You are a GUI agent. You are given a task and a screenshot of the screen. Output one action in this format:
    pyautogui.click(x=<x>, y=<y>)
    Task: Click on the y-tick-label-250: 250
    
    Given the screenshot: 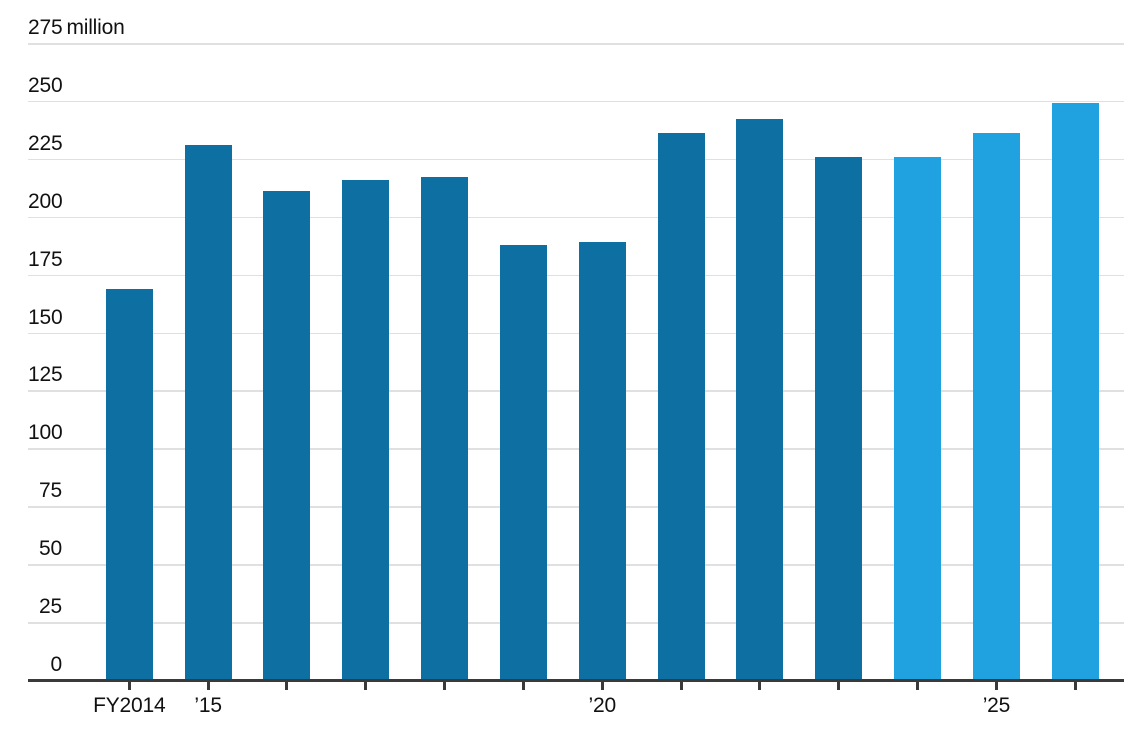 What is the action you would take?
    pyautogui.click(x=45, y=85)
    